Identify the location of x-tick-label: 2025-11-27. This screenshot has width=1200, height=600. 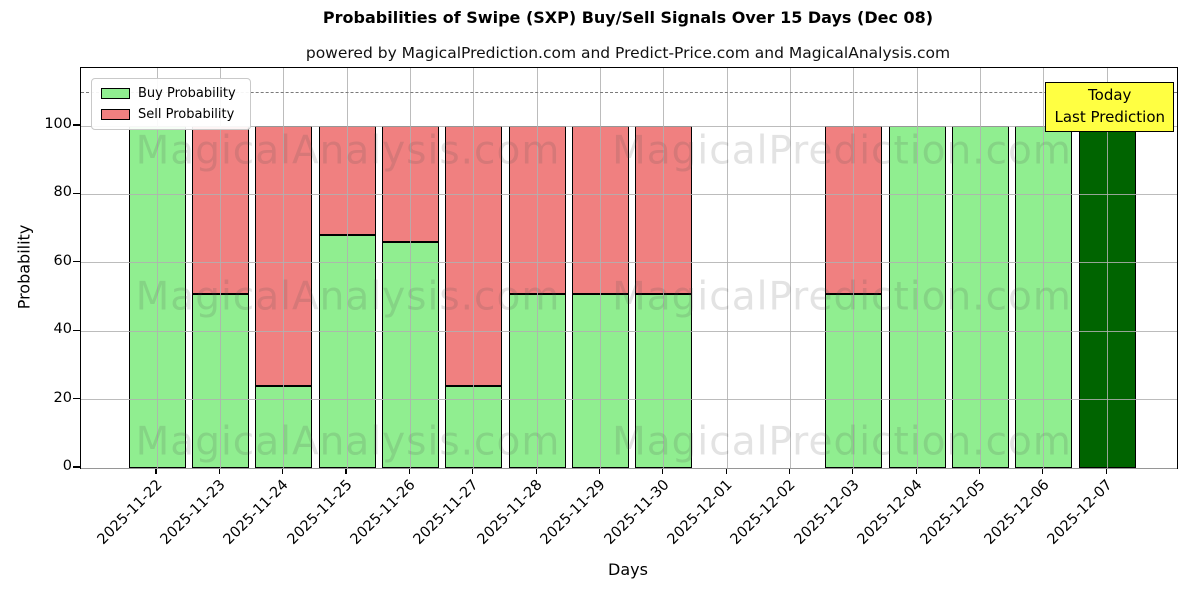
(447, 512).